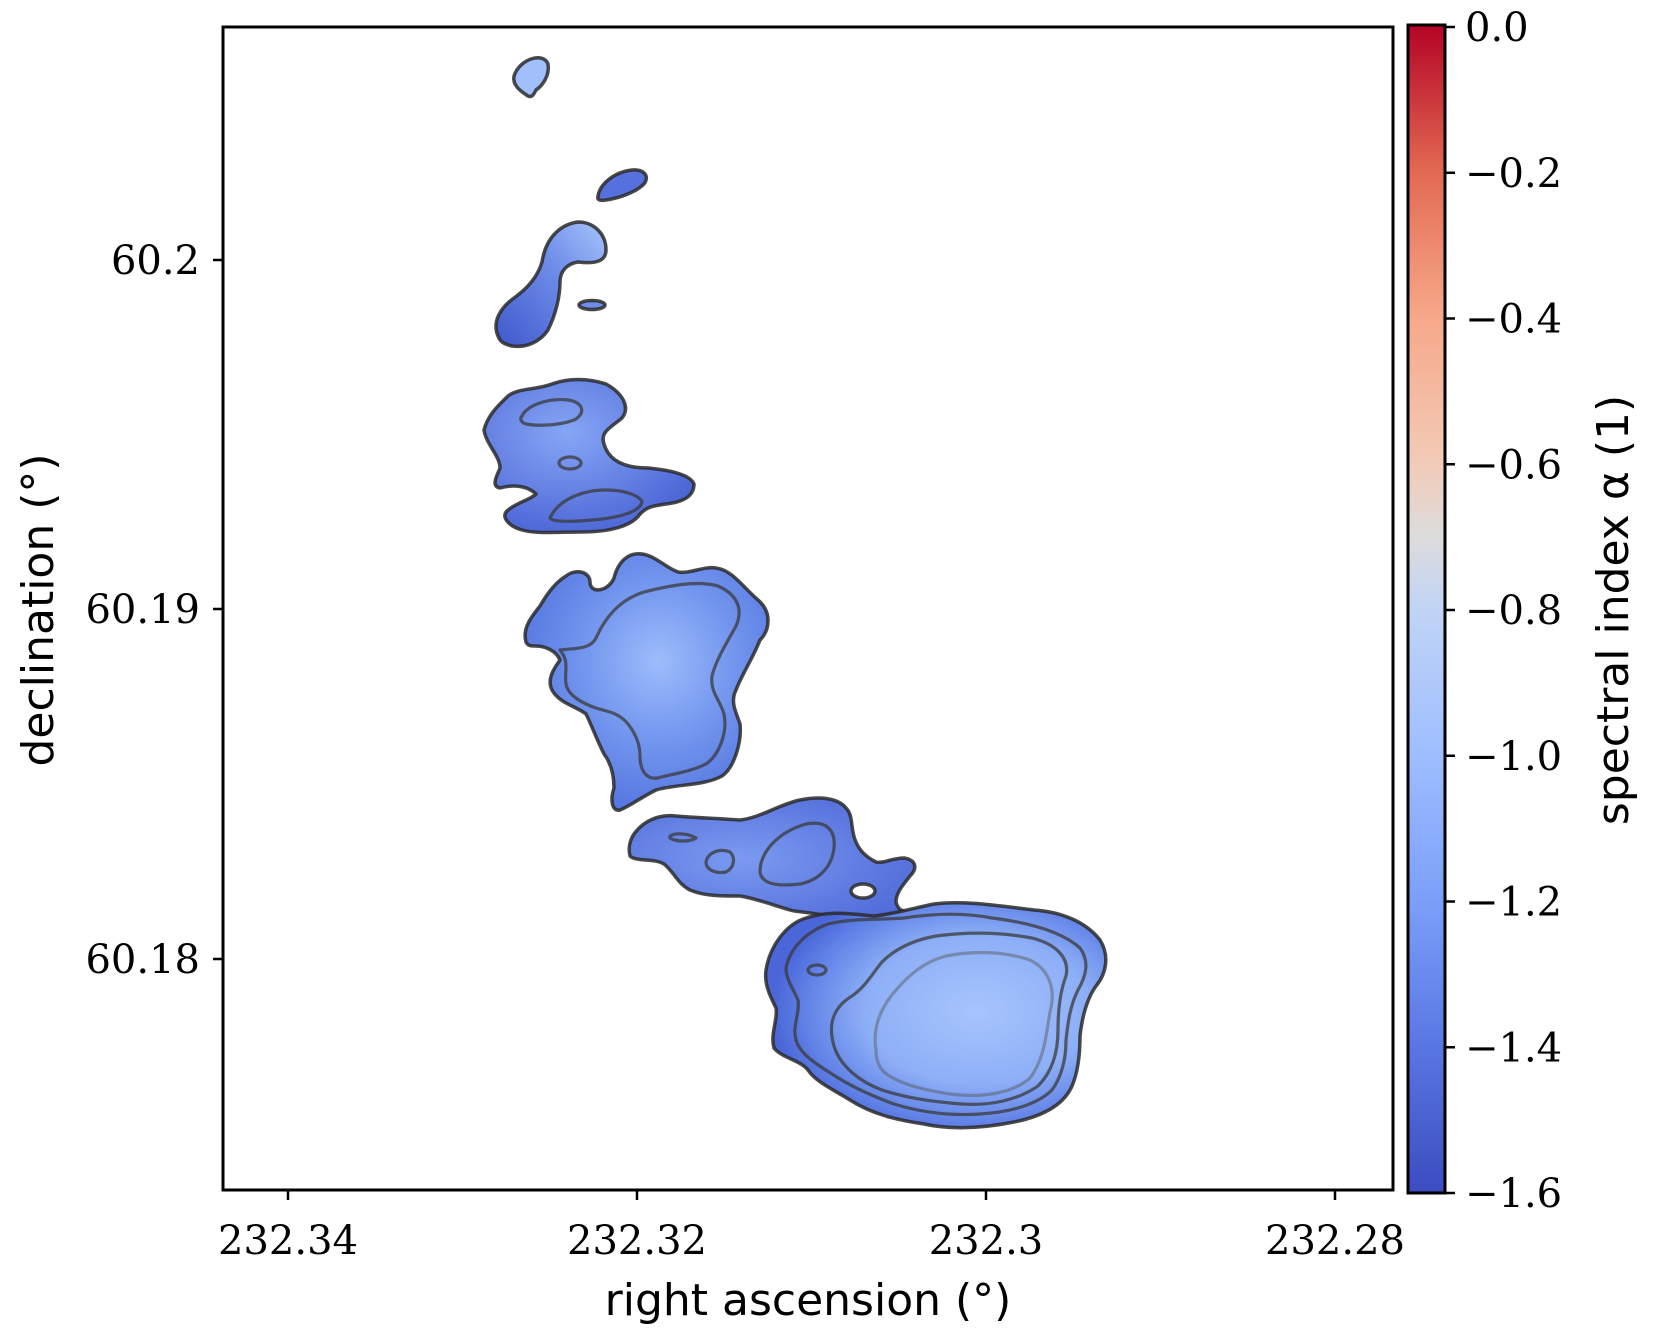 The image size is (1661, 1329). Describe the element at coordinates (637, 1241) in the screenshot. I see `x-tick-label-2: 232.32` at that location.